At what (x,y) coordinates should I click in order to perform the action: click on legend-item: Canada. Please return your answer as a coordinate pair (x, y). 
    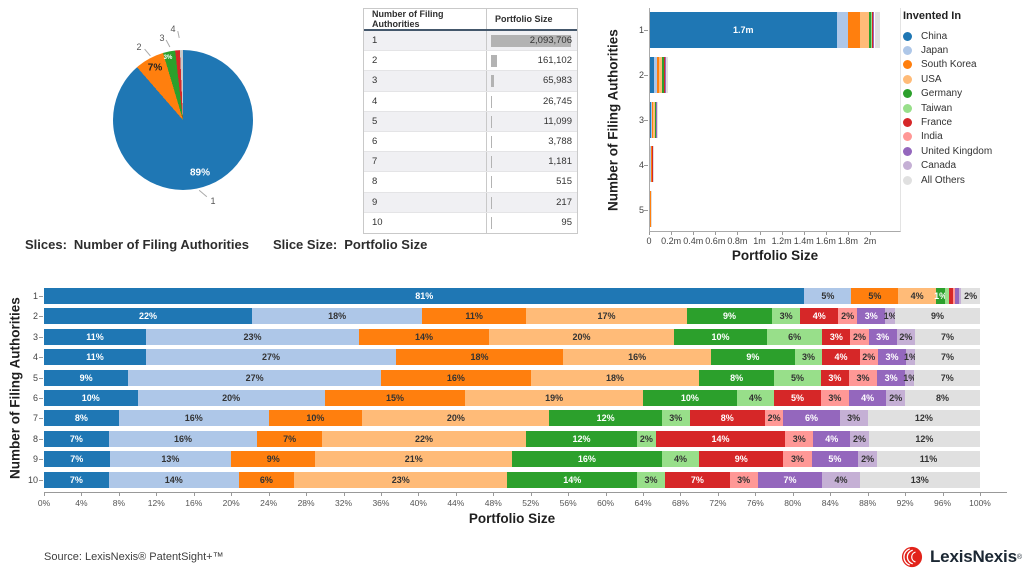
    Looking at the image, I should click on (962, 166).